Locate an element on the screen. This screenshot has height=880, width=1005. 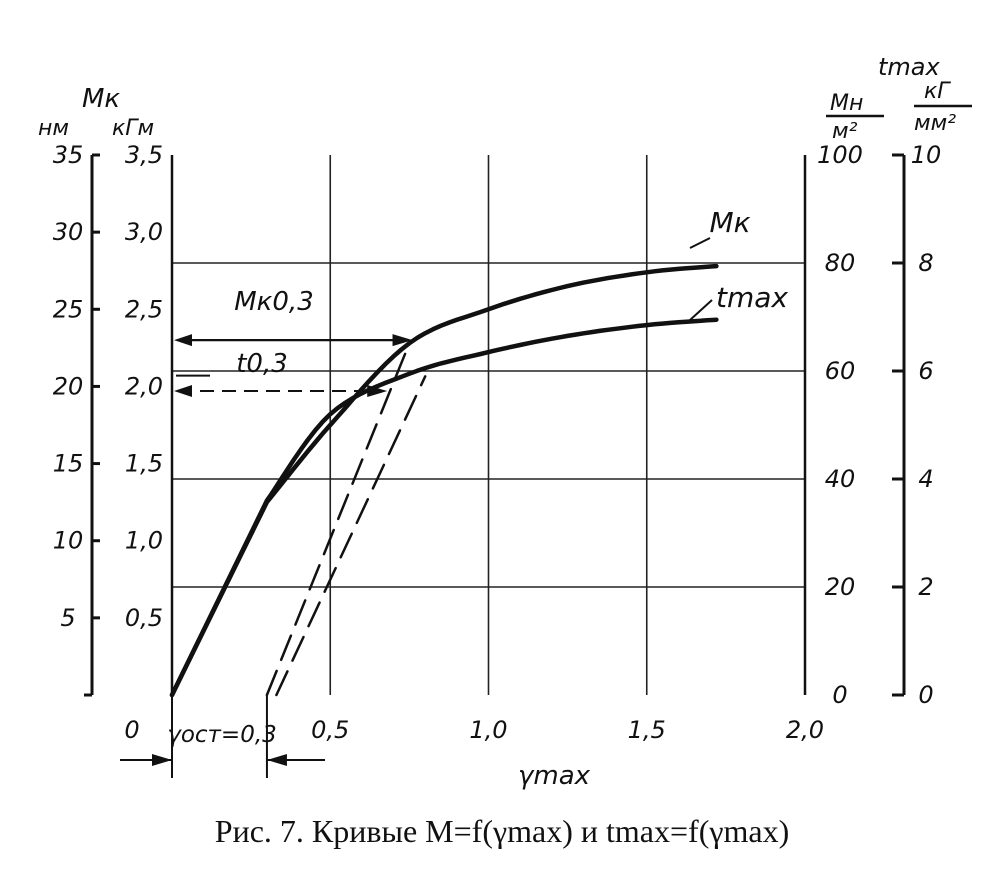
axis-left-nm: 5 10 15 20 25 30 35 is located at coordinates (76, 419).